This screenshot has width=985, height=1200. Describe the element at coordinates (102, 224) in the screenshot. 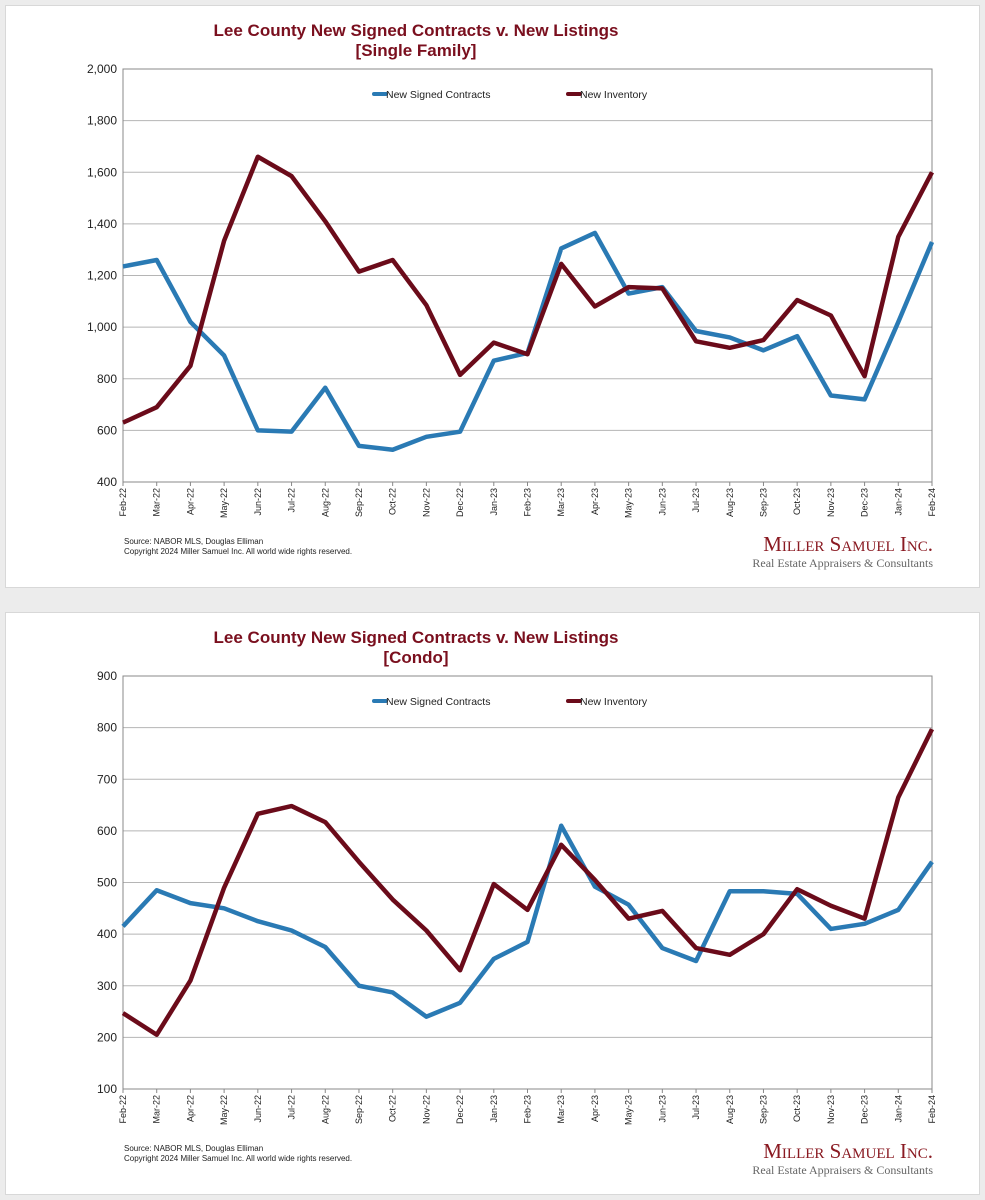

I see `y-tick-label: 1,400` at that location.